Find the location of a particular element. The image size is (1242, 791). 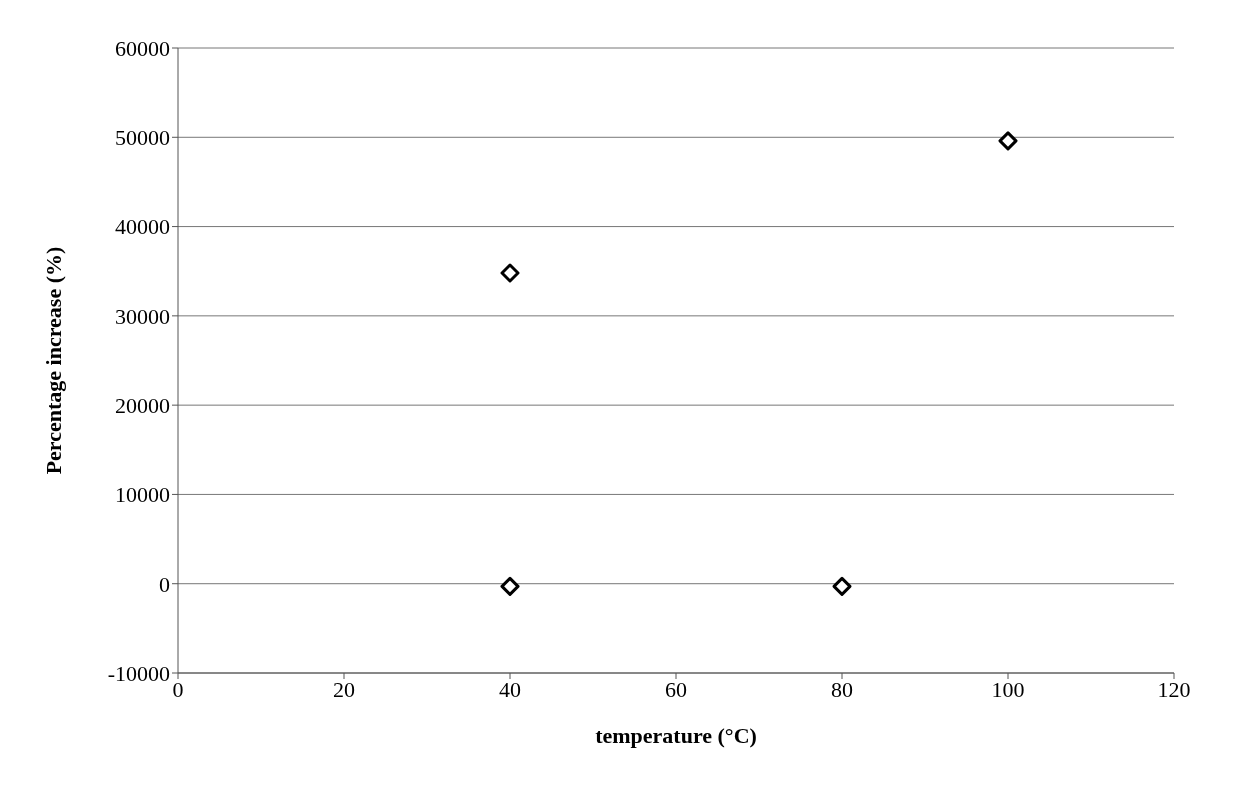

x-tick-label: 80 is located at coordinates (842, 689).